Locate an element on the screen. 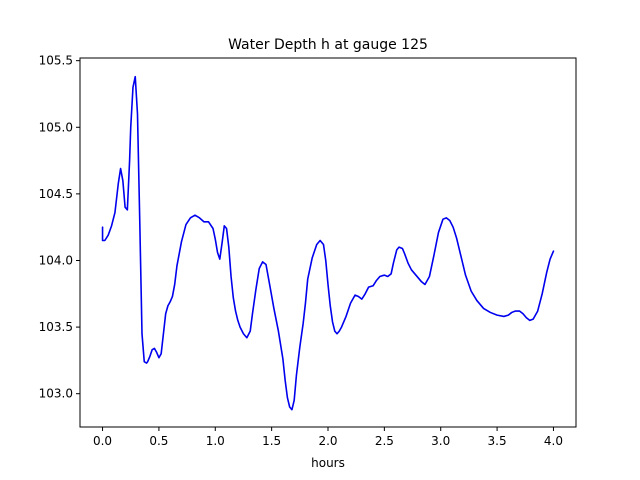  y-tick-label: 105.5 is located at coordinates (56, 61).